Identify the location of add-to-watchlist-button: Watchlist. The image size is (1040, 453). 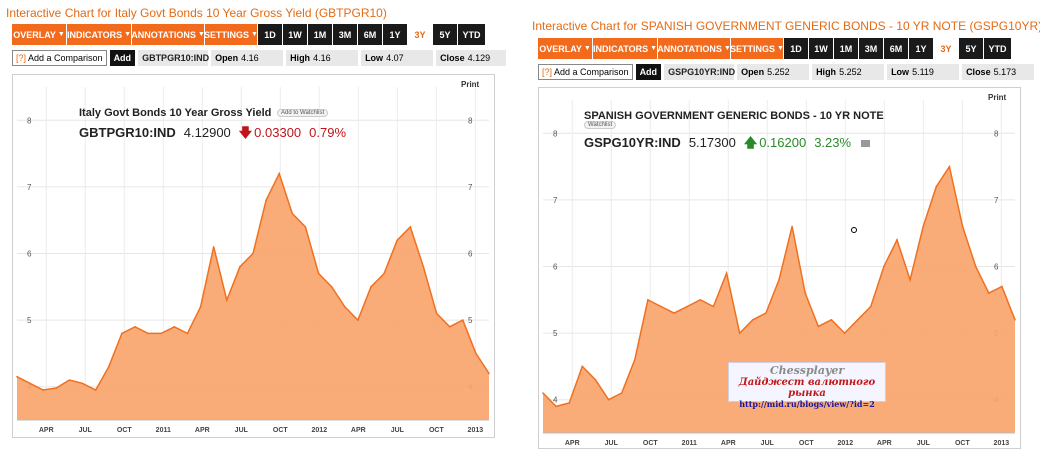
(600, 125).